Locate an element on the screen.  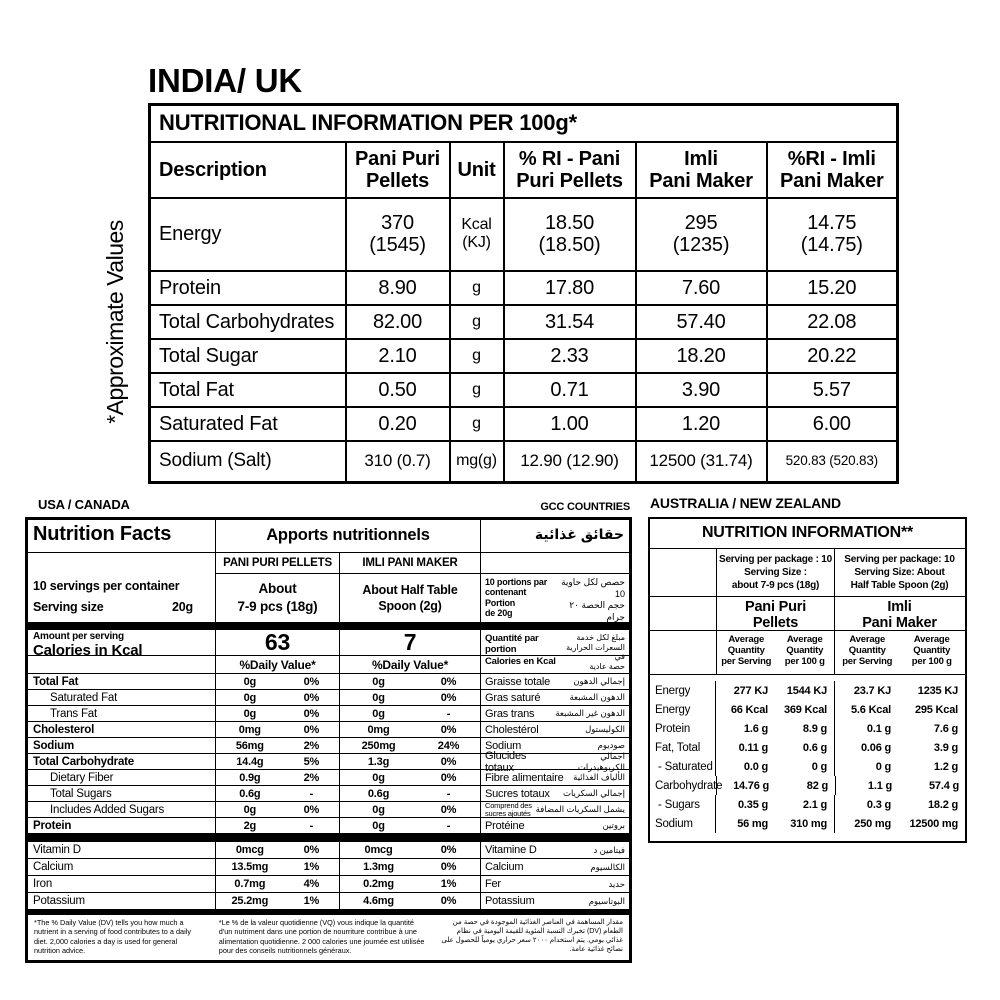
col-header-unit: Unit is located at coordinates (476, 169).